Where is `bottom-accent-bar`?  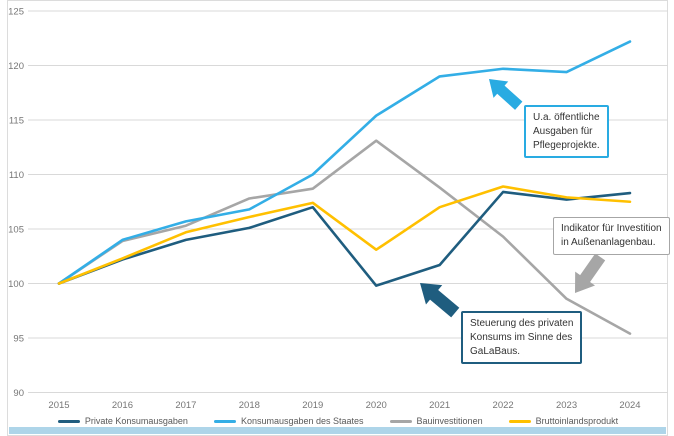 bottom-accent-bar is located at coordinates (337, 430).